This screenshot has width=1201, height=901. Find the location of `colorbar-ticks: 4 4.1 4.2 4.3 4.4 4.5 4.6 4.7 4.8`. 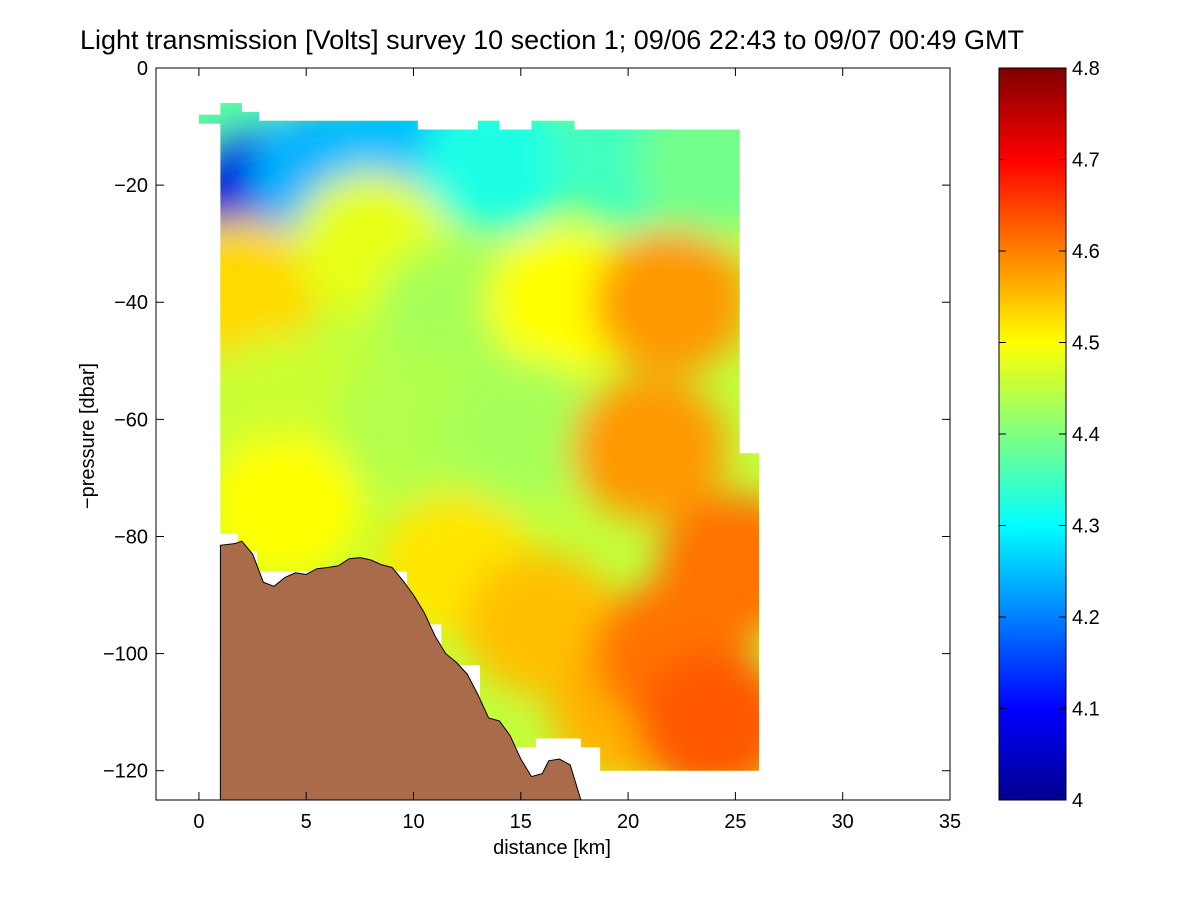

colorbar-ticks: 4 4.1 4.2 4.3 4.4 4.5 4.6 4.7 4.8 is located at coordinates (1049, 435).